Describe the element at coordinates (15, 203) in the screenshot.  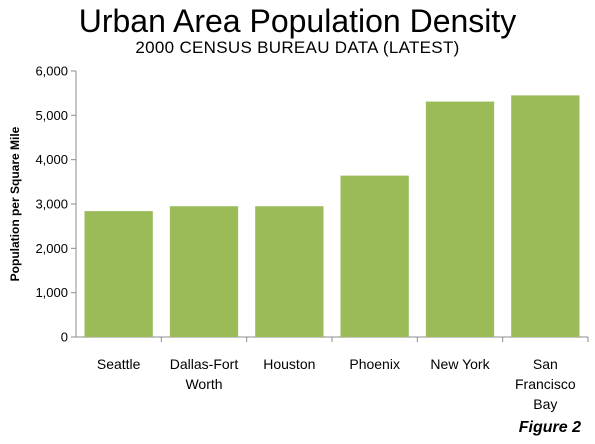
I see `y-axis-label: Population per Square Mile` at that location.